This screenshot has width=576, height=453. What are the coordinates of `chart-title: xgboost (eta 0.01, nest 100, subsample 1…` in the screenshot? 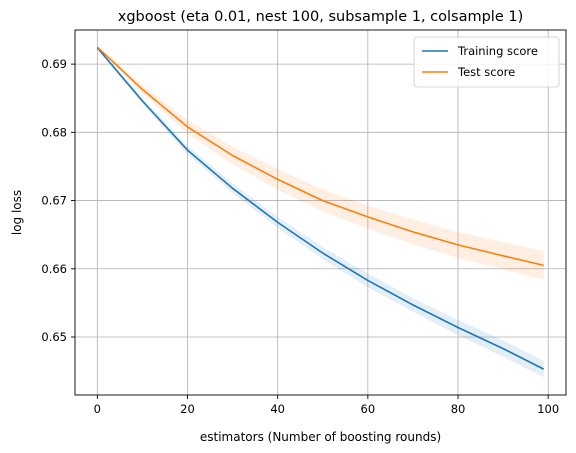 It's located at (321, 17).